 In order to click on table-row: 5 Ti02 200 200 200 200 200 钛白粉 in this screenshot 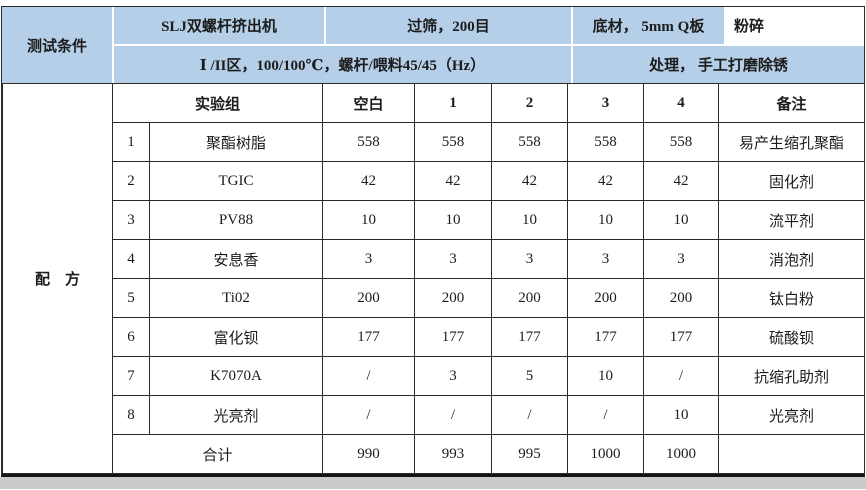, I will do `click(434, 298)`.